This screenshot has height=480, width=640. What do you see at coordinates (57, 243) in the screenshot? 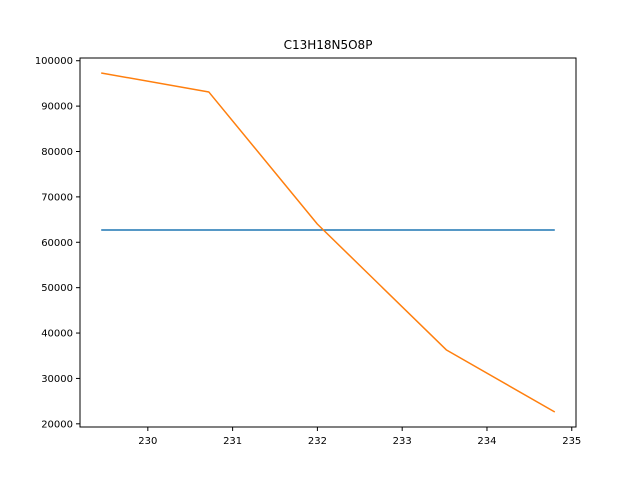
I see `y-tick-label-4: 60000` at bounding box center [57, 243].